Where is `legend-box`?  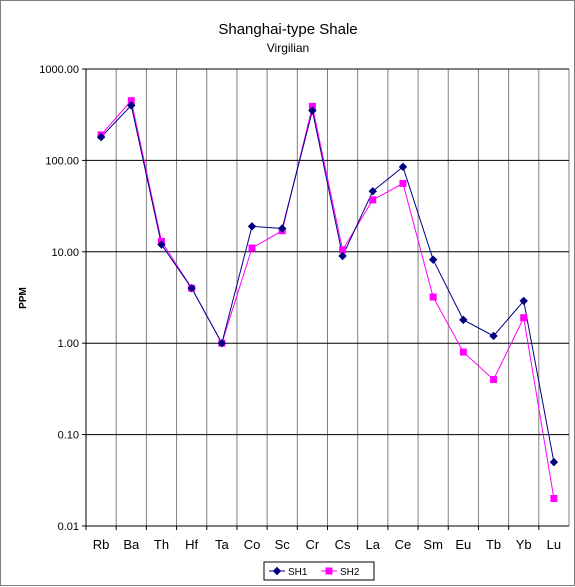 legend-box is located at coordinates (319, 571).